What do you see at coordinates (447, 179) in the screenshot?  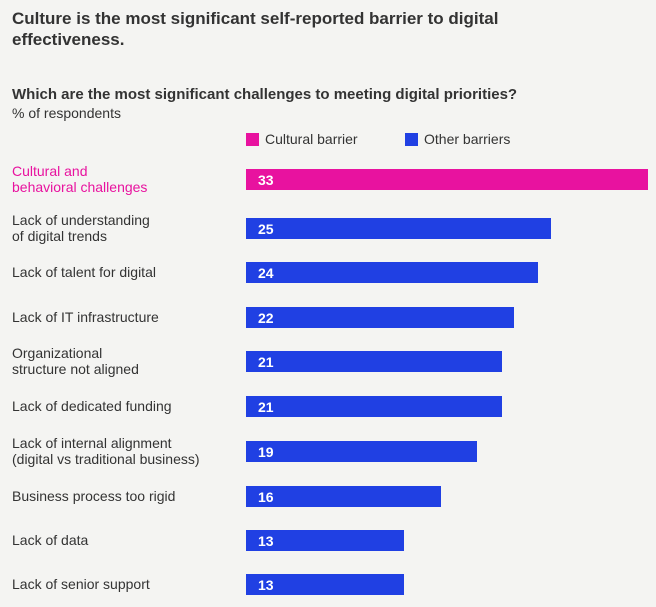 I see `bar: 33` at bounding box center [447, 179].